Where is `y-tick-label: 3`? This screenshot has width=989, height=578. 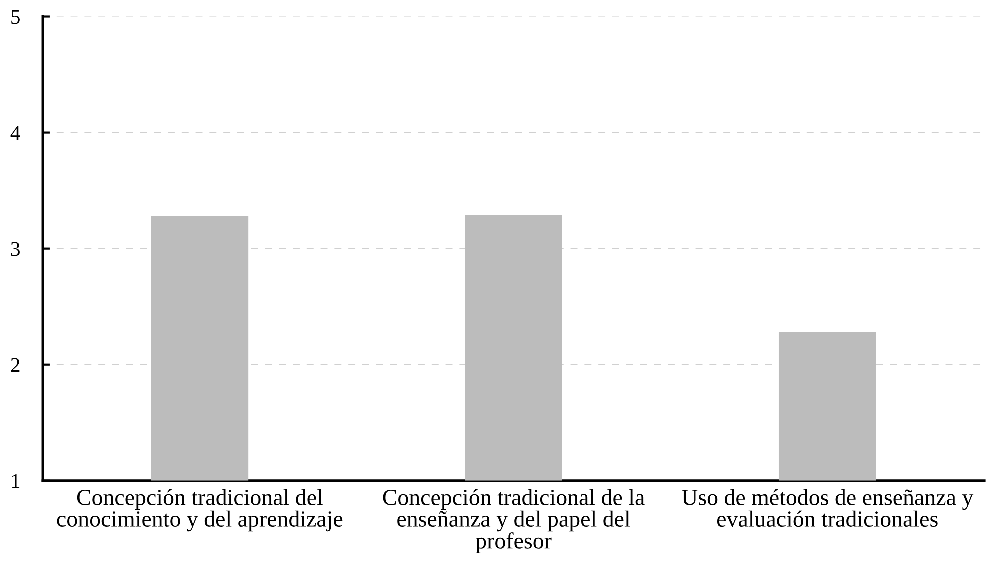
y-tick-label: 3 is located at coordinates (15, 249).